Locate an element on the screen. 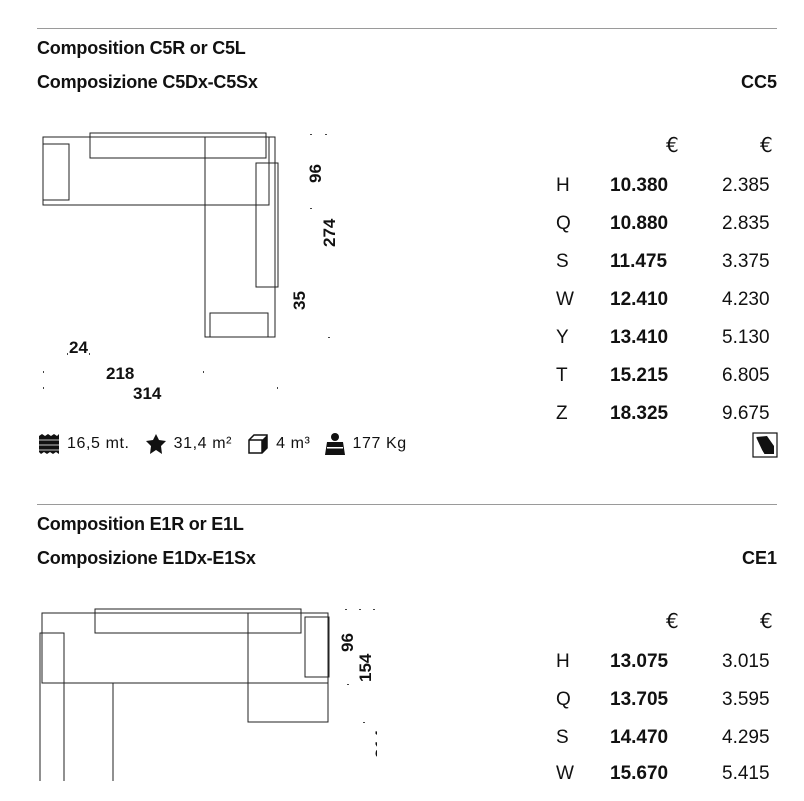 The height and width of the screenshot is (801, 804). composition-title-en: Composition C5R or C5L is located at coordinates (141, 48).